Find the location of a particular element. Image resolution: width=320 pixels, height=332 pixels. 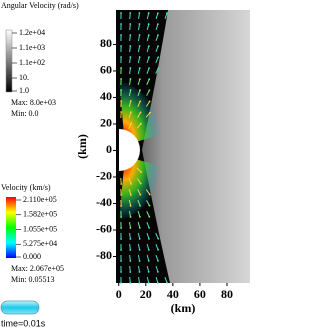

x-tick-label: 20 is located at coordinates (146, 294).